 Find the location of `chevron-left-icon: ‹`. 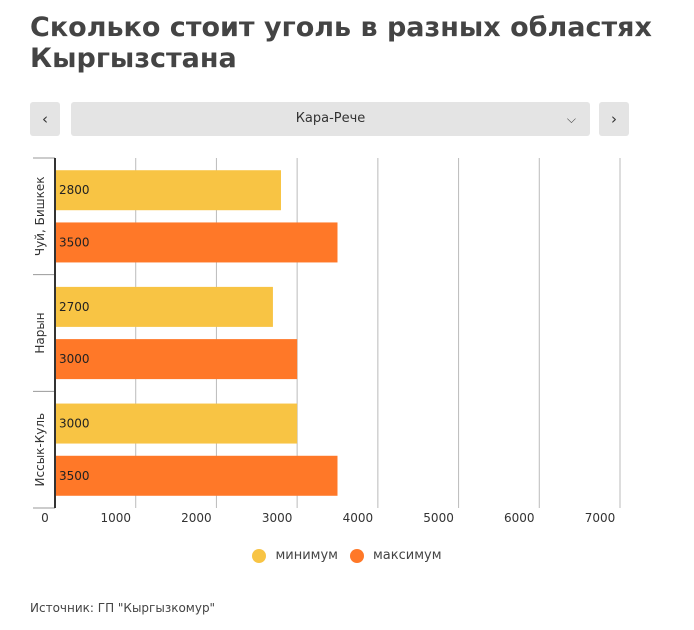

chevron-left-icon: ‹ is located at coordinates (45, 119).